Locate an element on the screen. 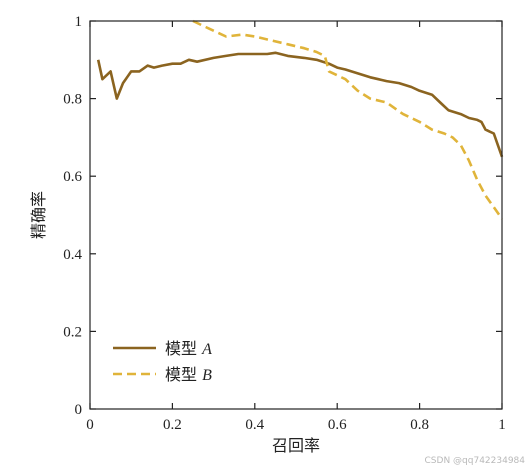 This screenshot has height=470, width=529. x-tick-label: 0 is located at coordinates (90, 425).